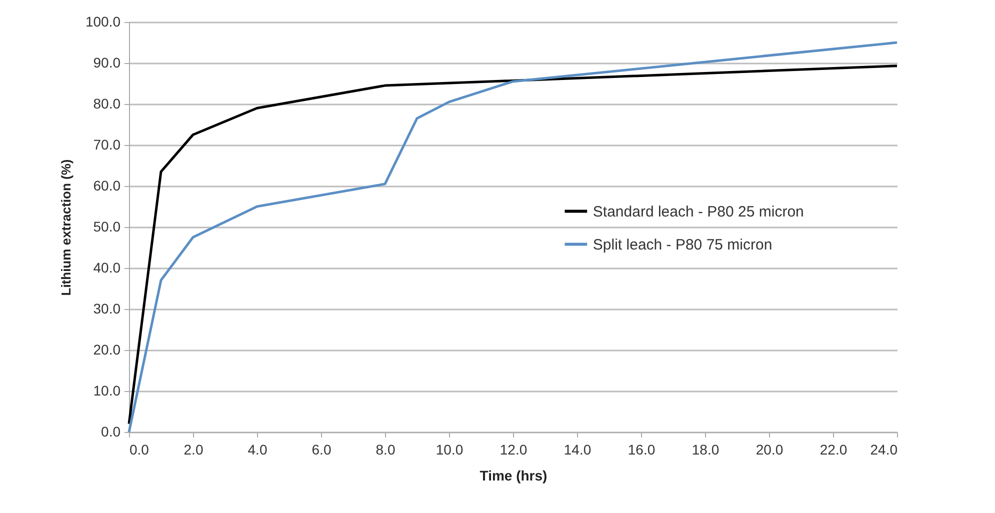 The height and width of the screenshot is (513, 995). I want to click on y-tick-label: 40.0, so click(107, 268).